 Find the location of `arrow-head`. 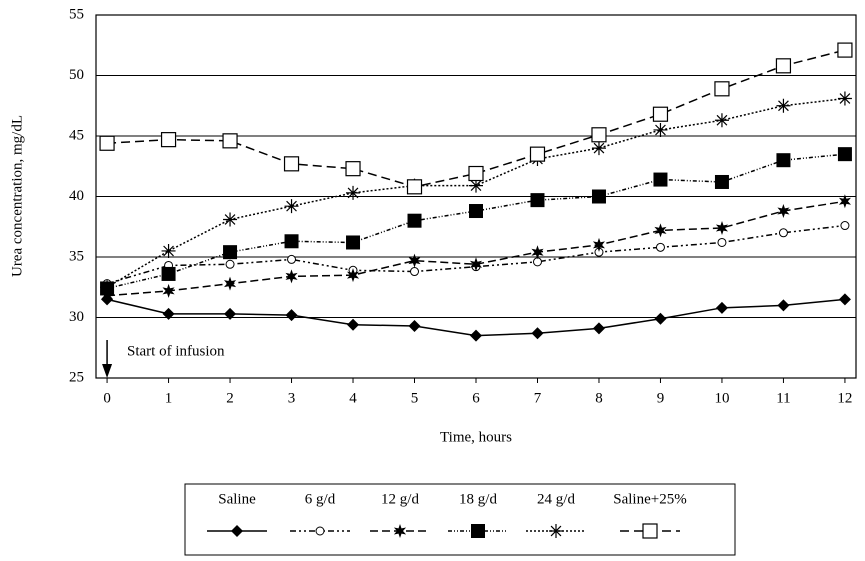

arrow-head is located at coordinates (107, 371).